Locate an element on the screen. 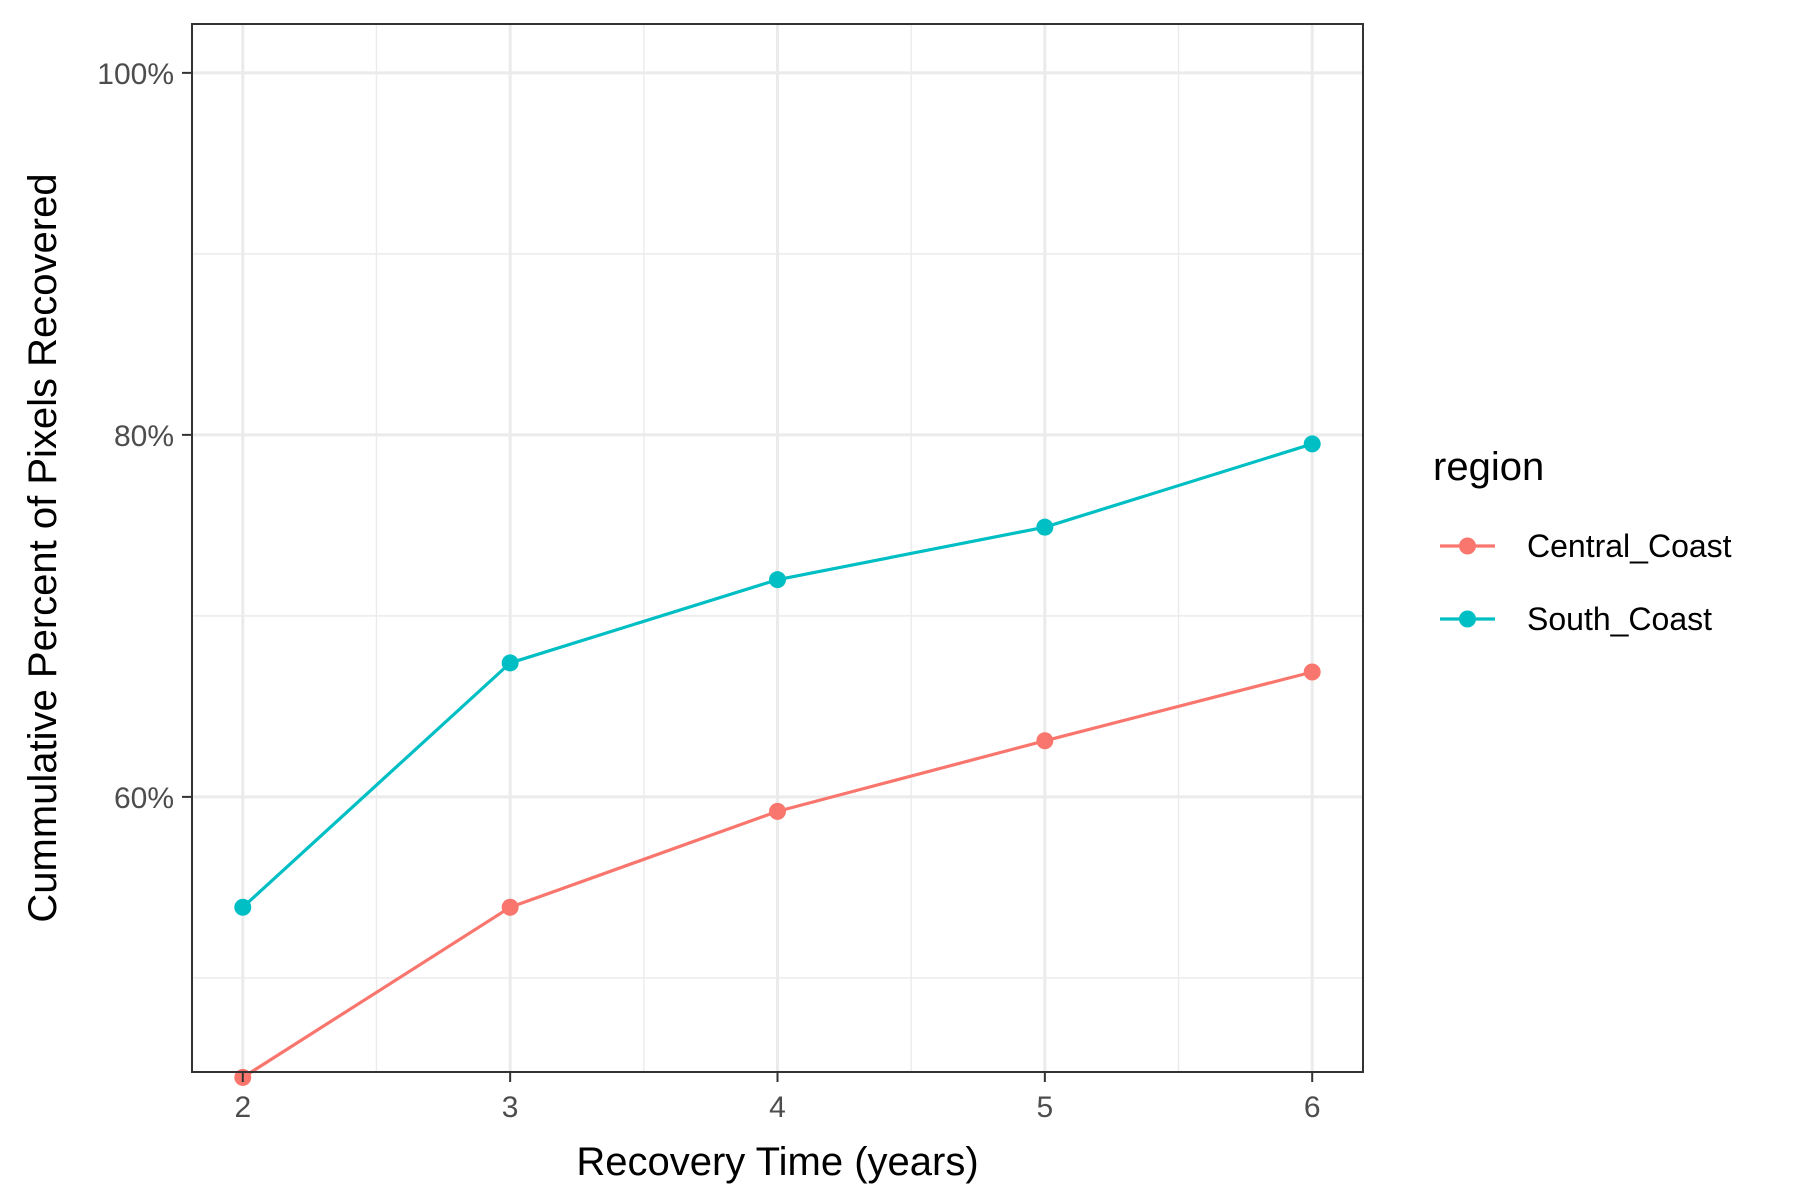 This screenshot has height=1200, width=1800. legend-title: region is located at coordinates (1488, 467).